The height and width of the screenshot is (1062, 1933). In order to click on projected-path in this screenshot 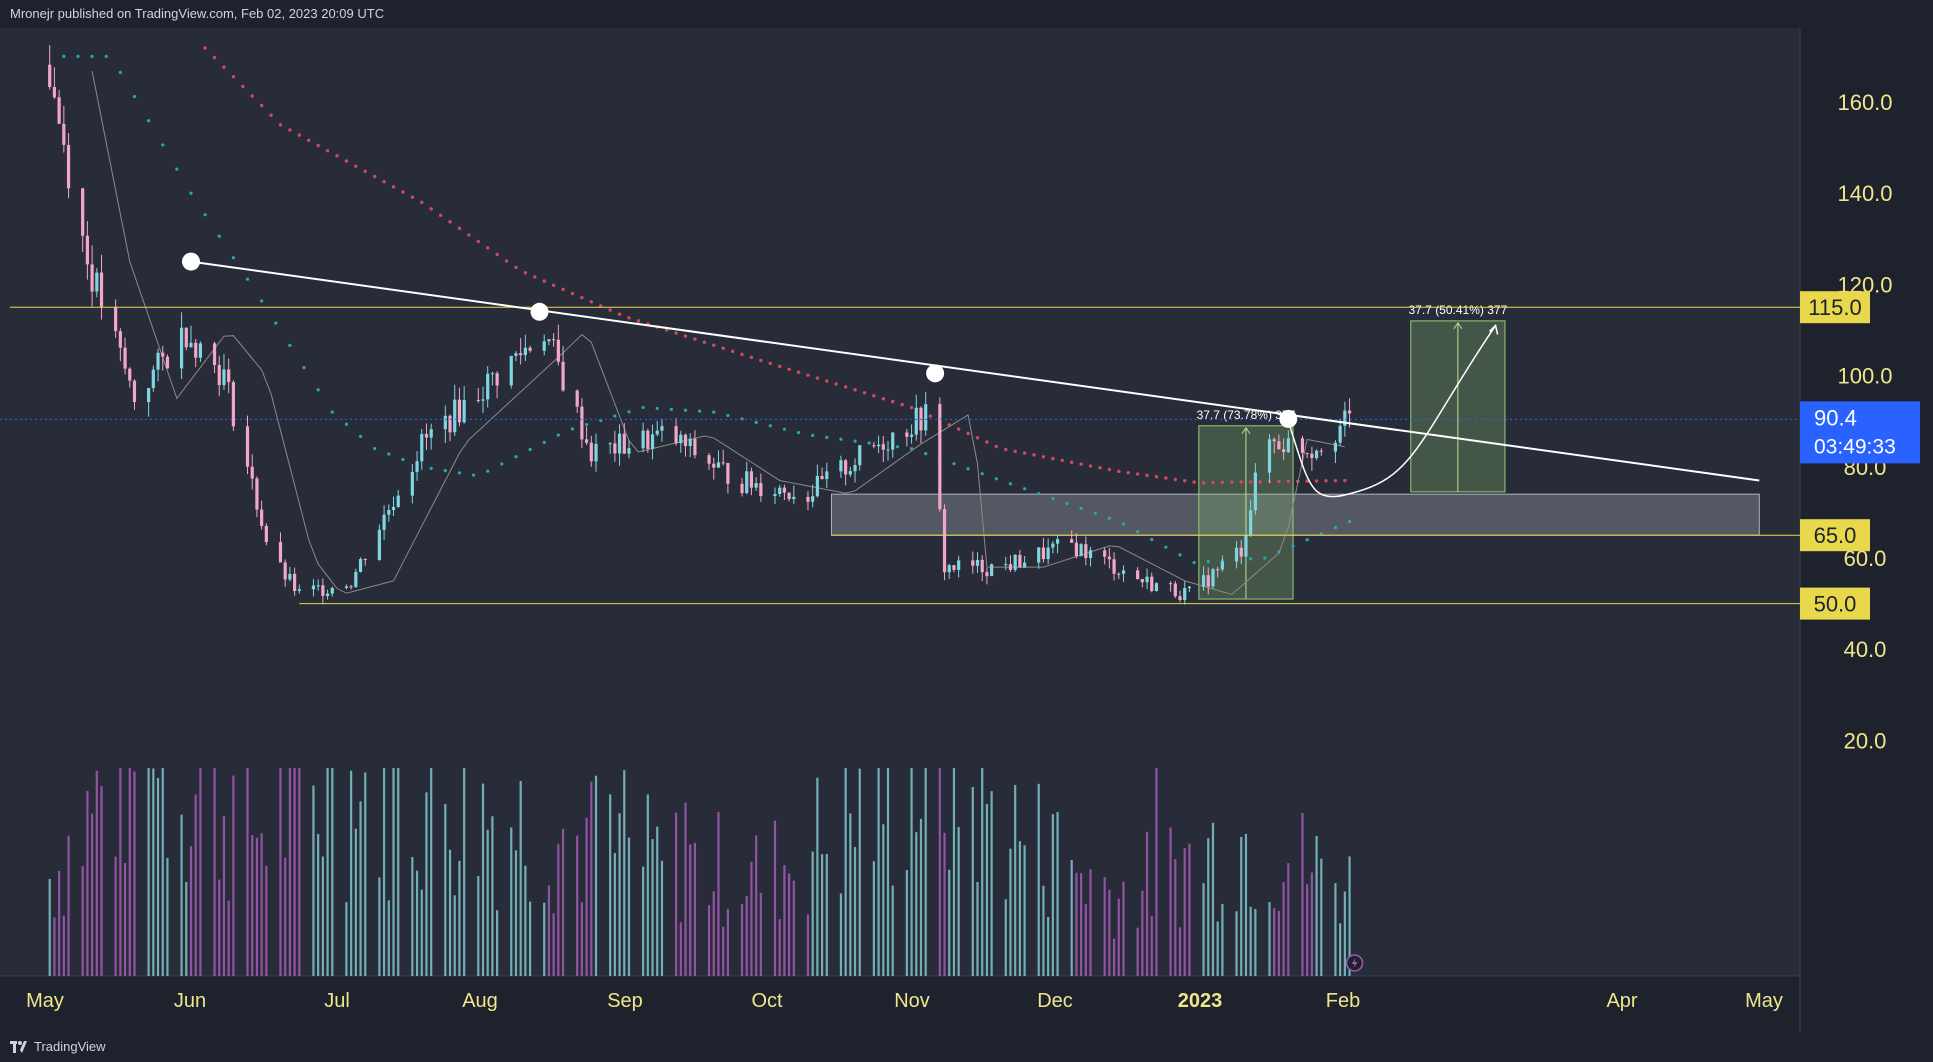, I will do `click(1392, 411)`.